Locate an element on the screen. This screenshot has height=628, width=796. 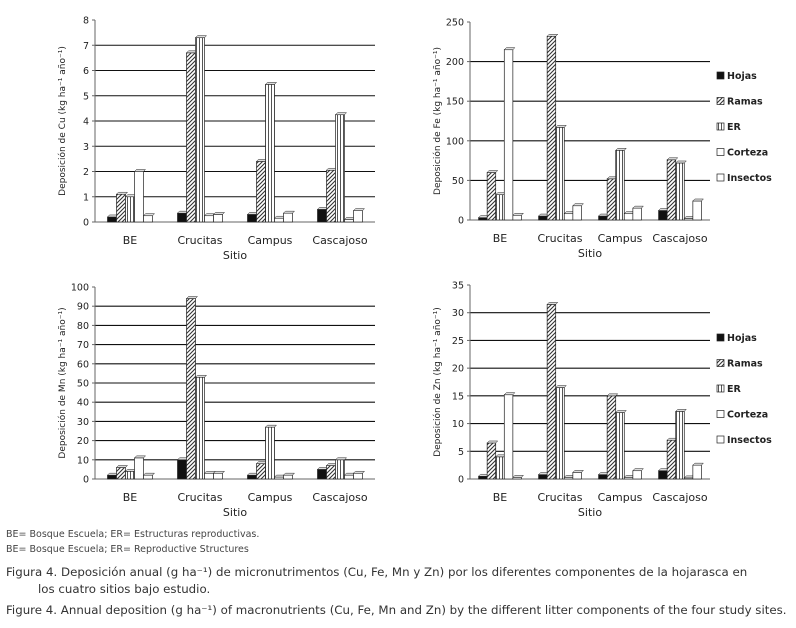
legend-swatch-er is located at coordinates (720, 388).